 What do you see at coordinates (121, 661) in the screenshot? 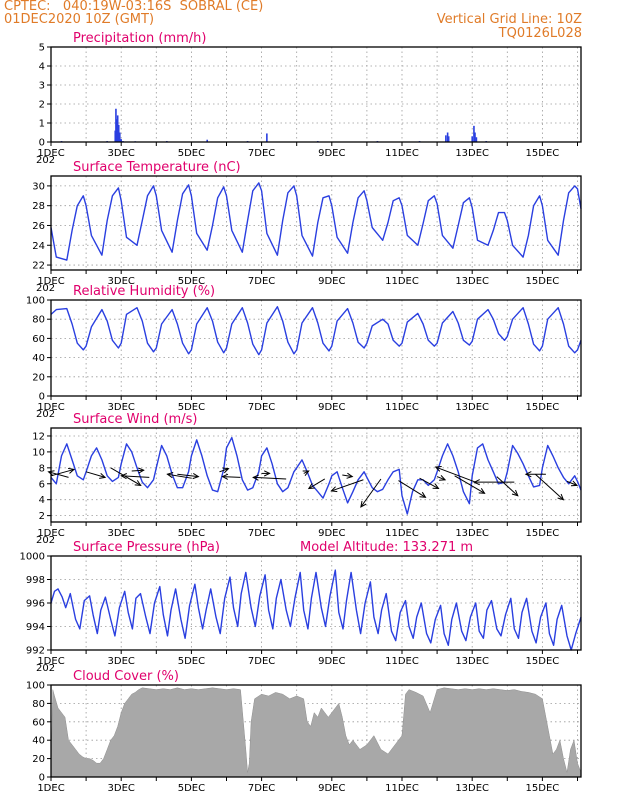
I see `pres-xtick-label: 3DEC` at bounding box center [121, 661].